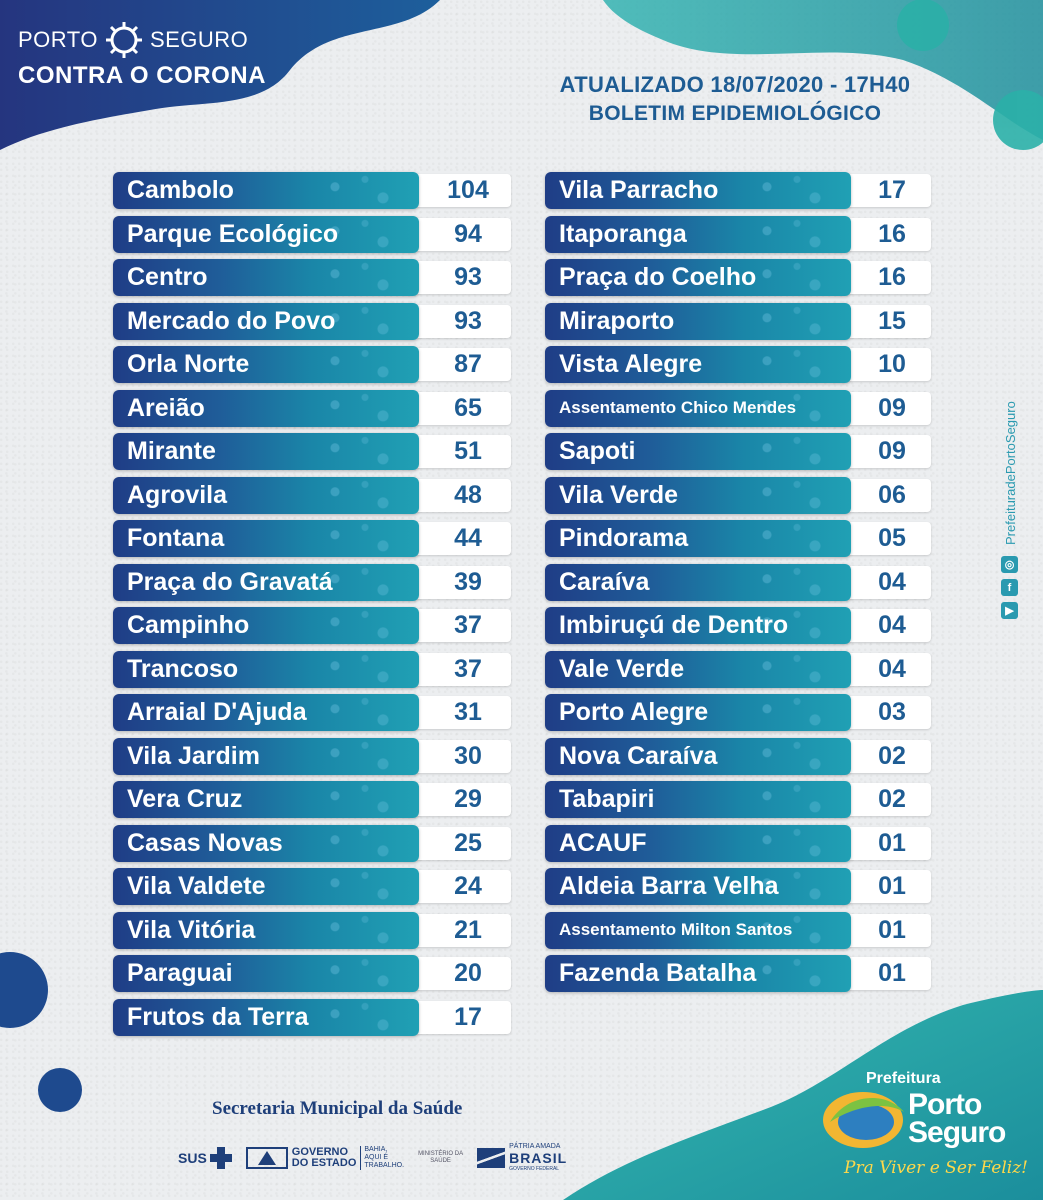 The image size is (1043, 1200). What do you see at coordinates (597, 451) in the screenshot?
I see `neighborhood-name: Sapoti` at bounding box center [597, 451].